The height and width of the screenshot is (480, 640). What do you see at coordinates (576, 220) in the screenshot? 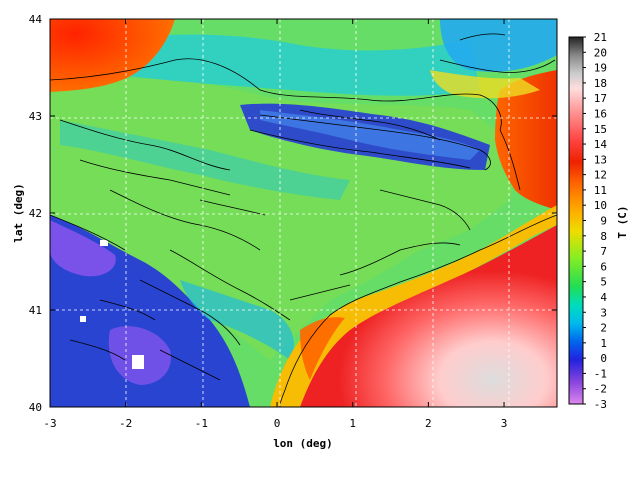
I see `colorbar` at bounding box center [576, 220].